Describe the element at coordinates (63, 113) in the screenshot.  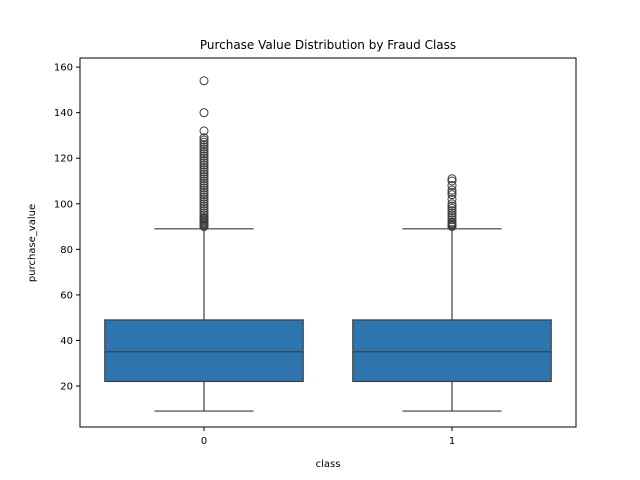
I see `y-tick-label: 140` at that location.